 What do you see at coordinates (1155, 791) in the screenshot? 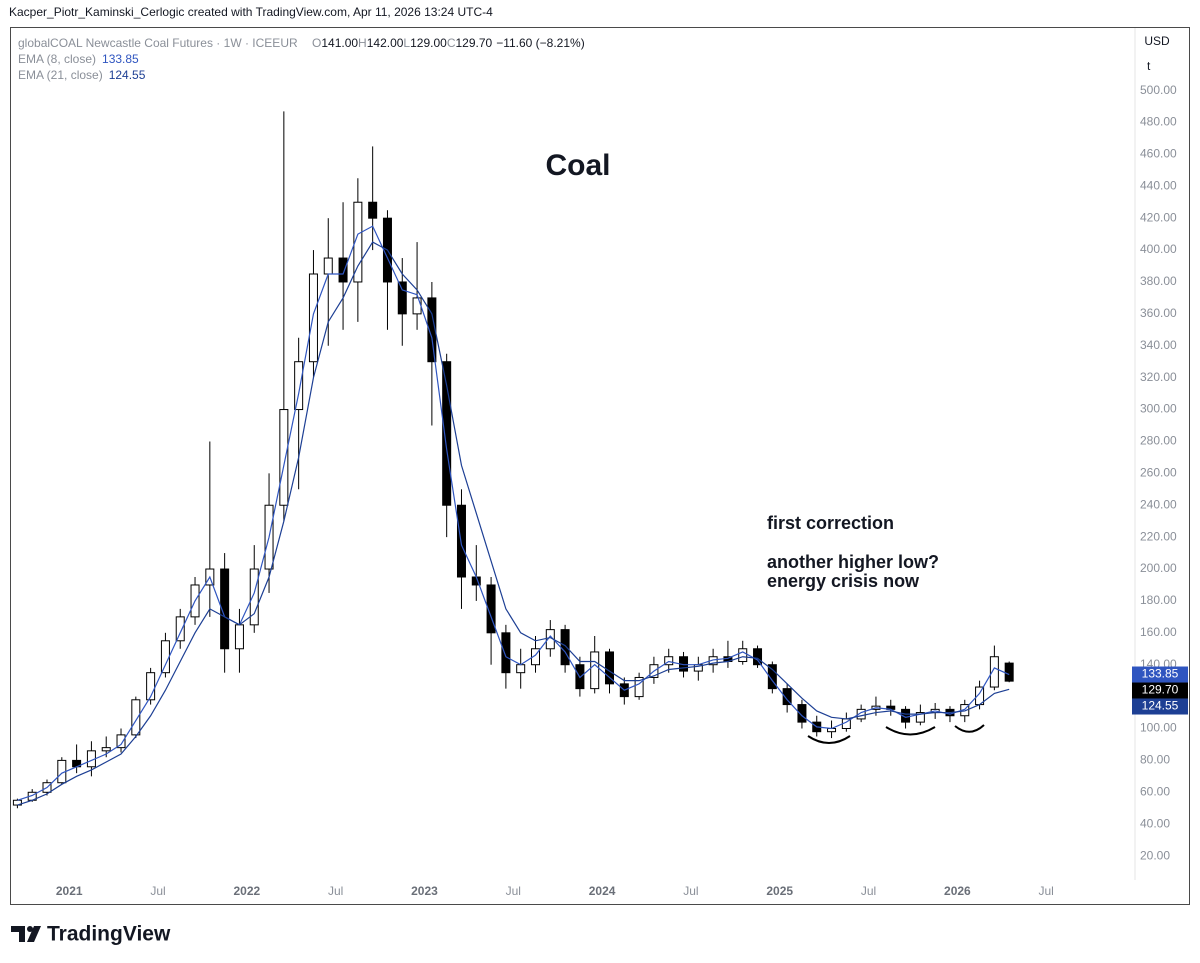
I see `y-tick-label: 60.00` at bounding box center [1155, 791].